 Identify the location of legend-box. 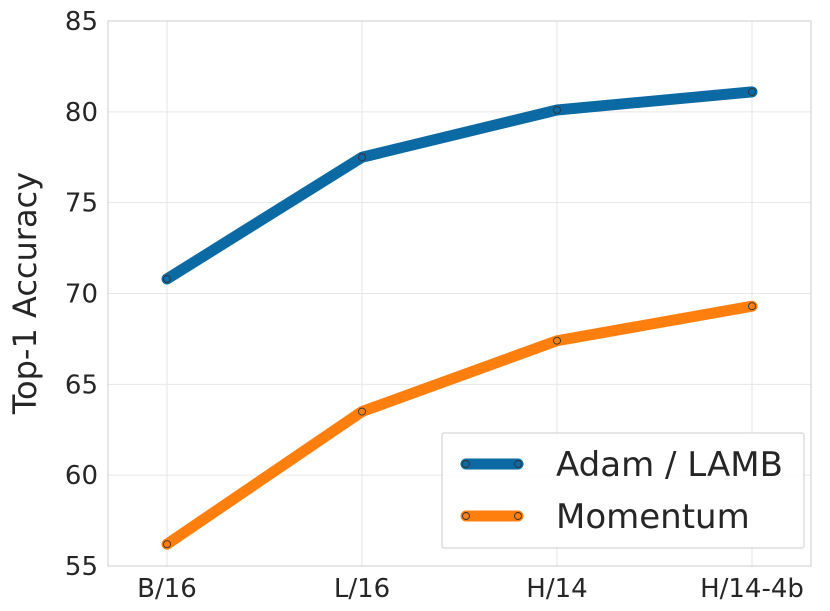
(623, 490).